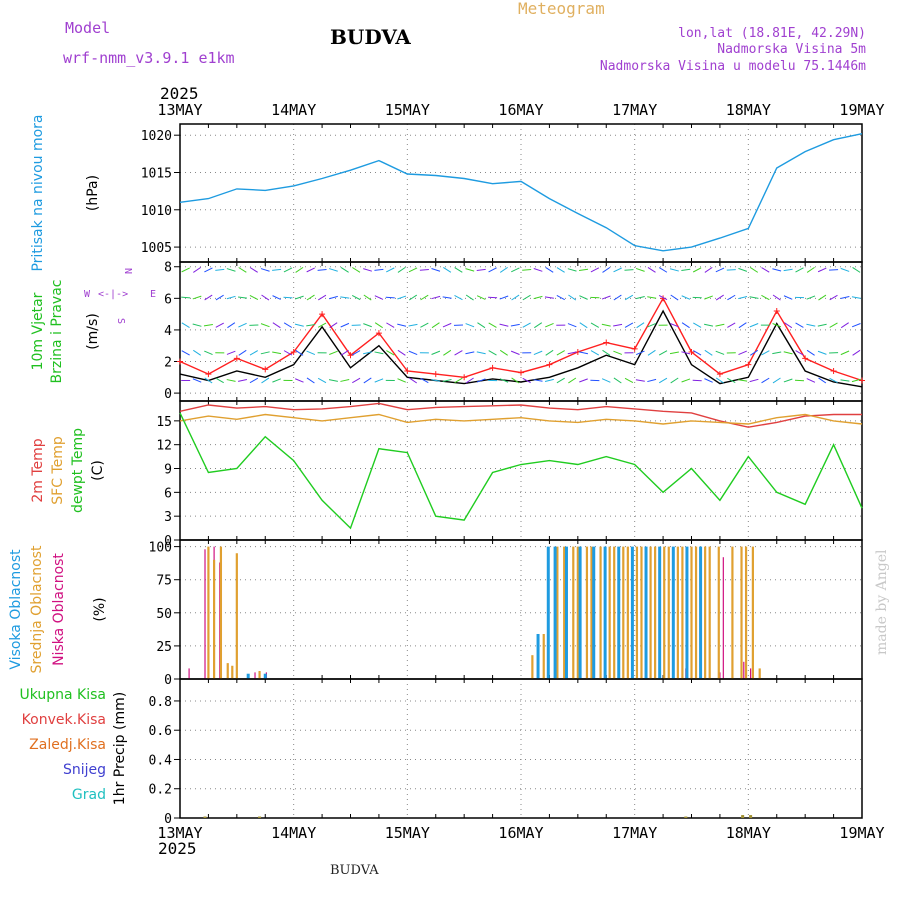 The height and width of the screenshot is (900, 900). I want to click on series-pressure-line, so click(521, 192).